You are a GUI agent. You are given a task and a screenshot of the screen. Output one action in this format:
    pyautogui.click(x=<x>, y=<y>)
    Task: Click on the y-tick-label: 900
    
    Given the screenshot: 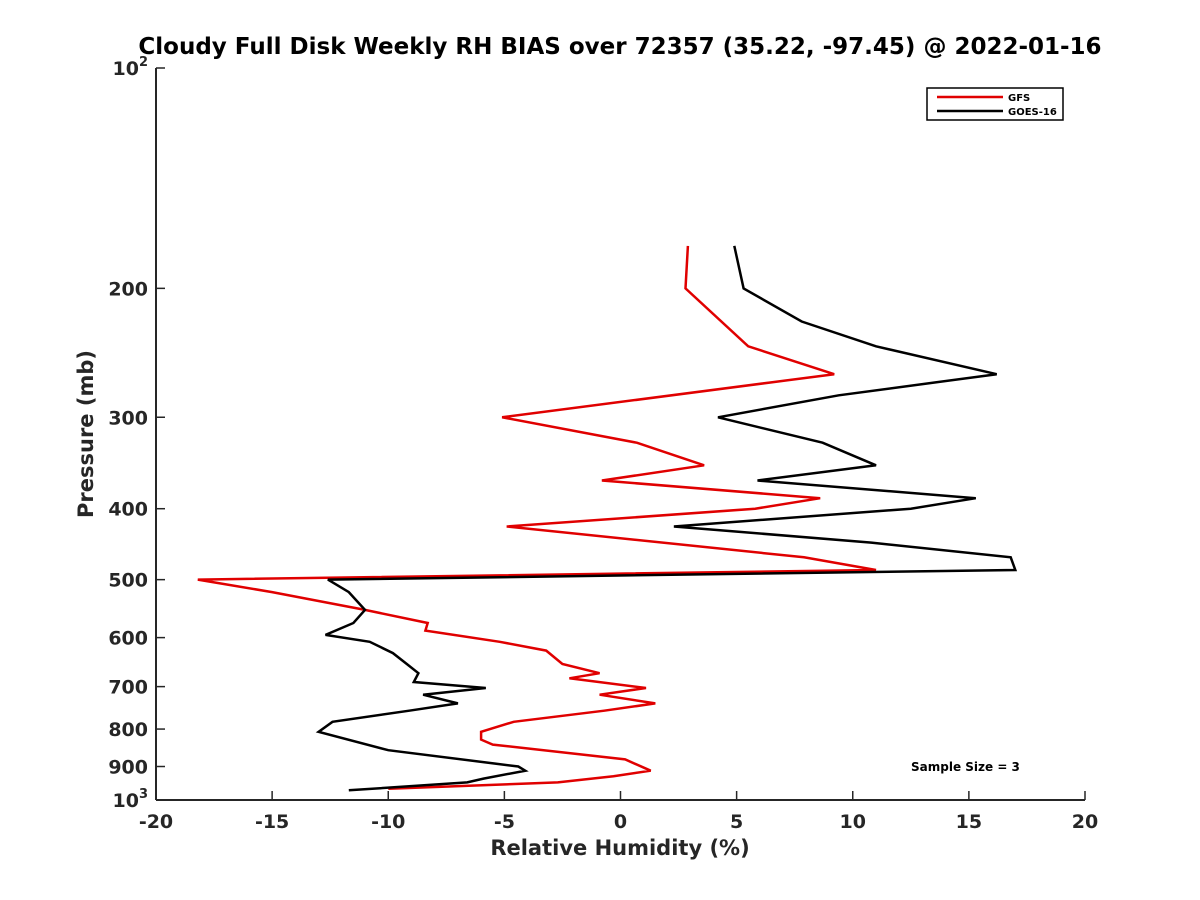 What is the action you would take?
    pyautogui.click(x=128, y=768)
    